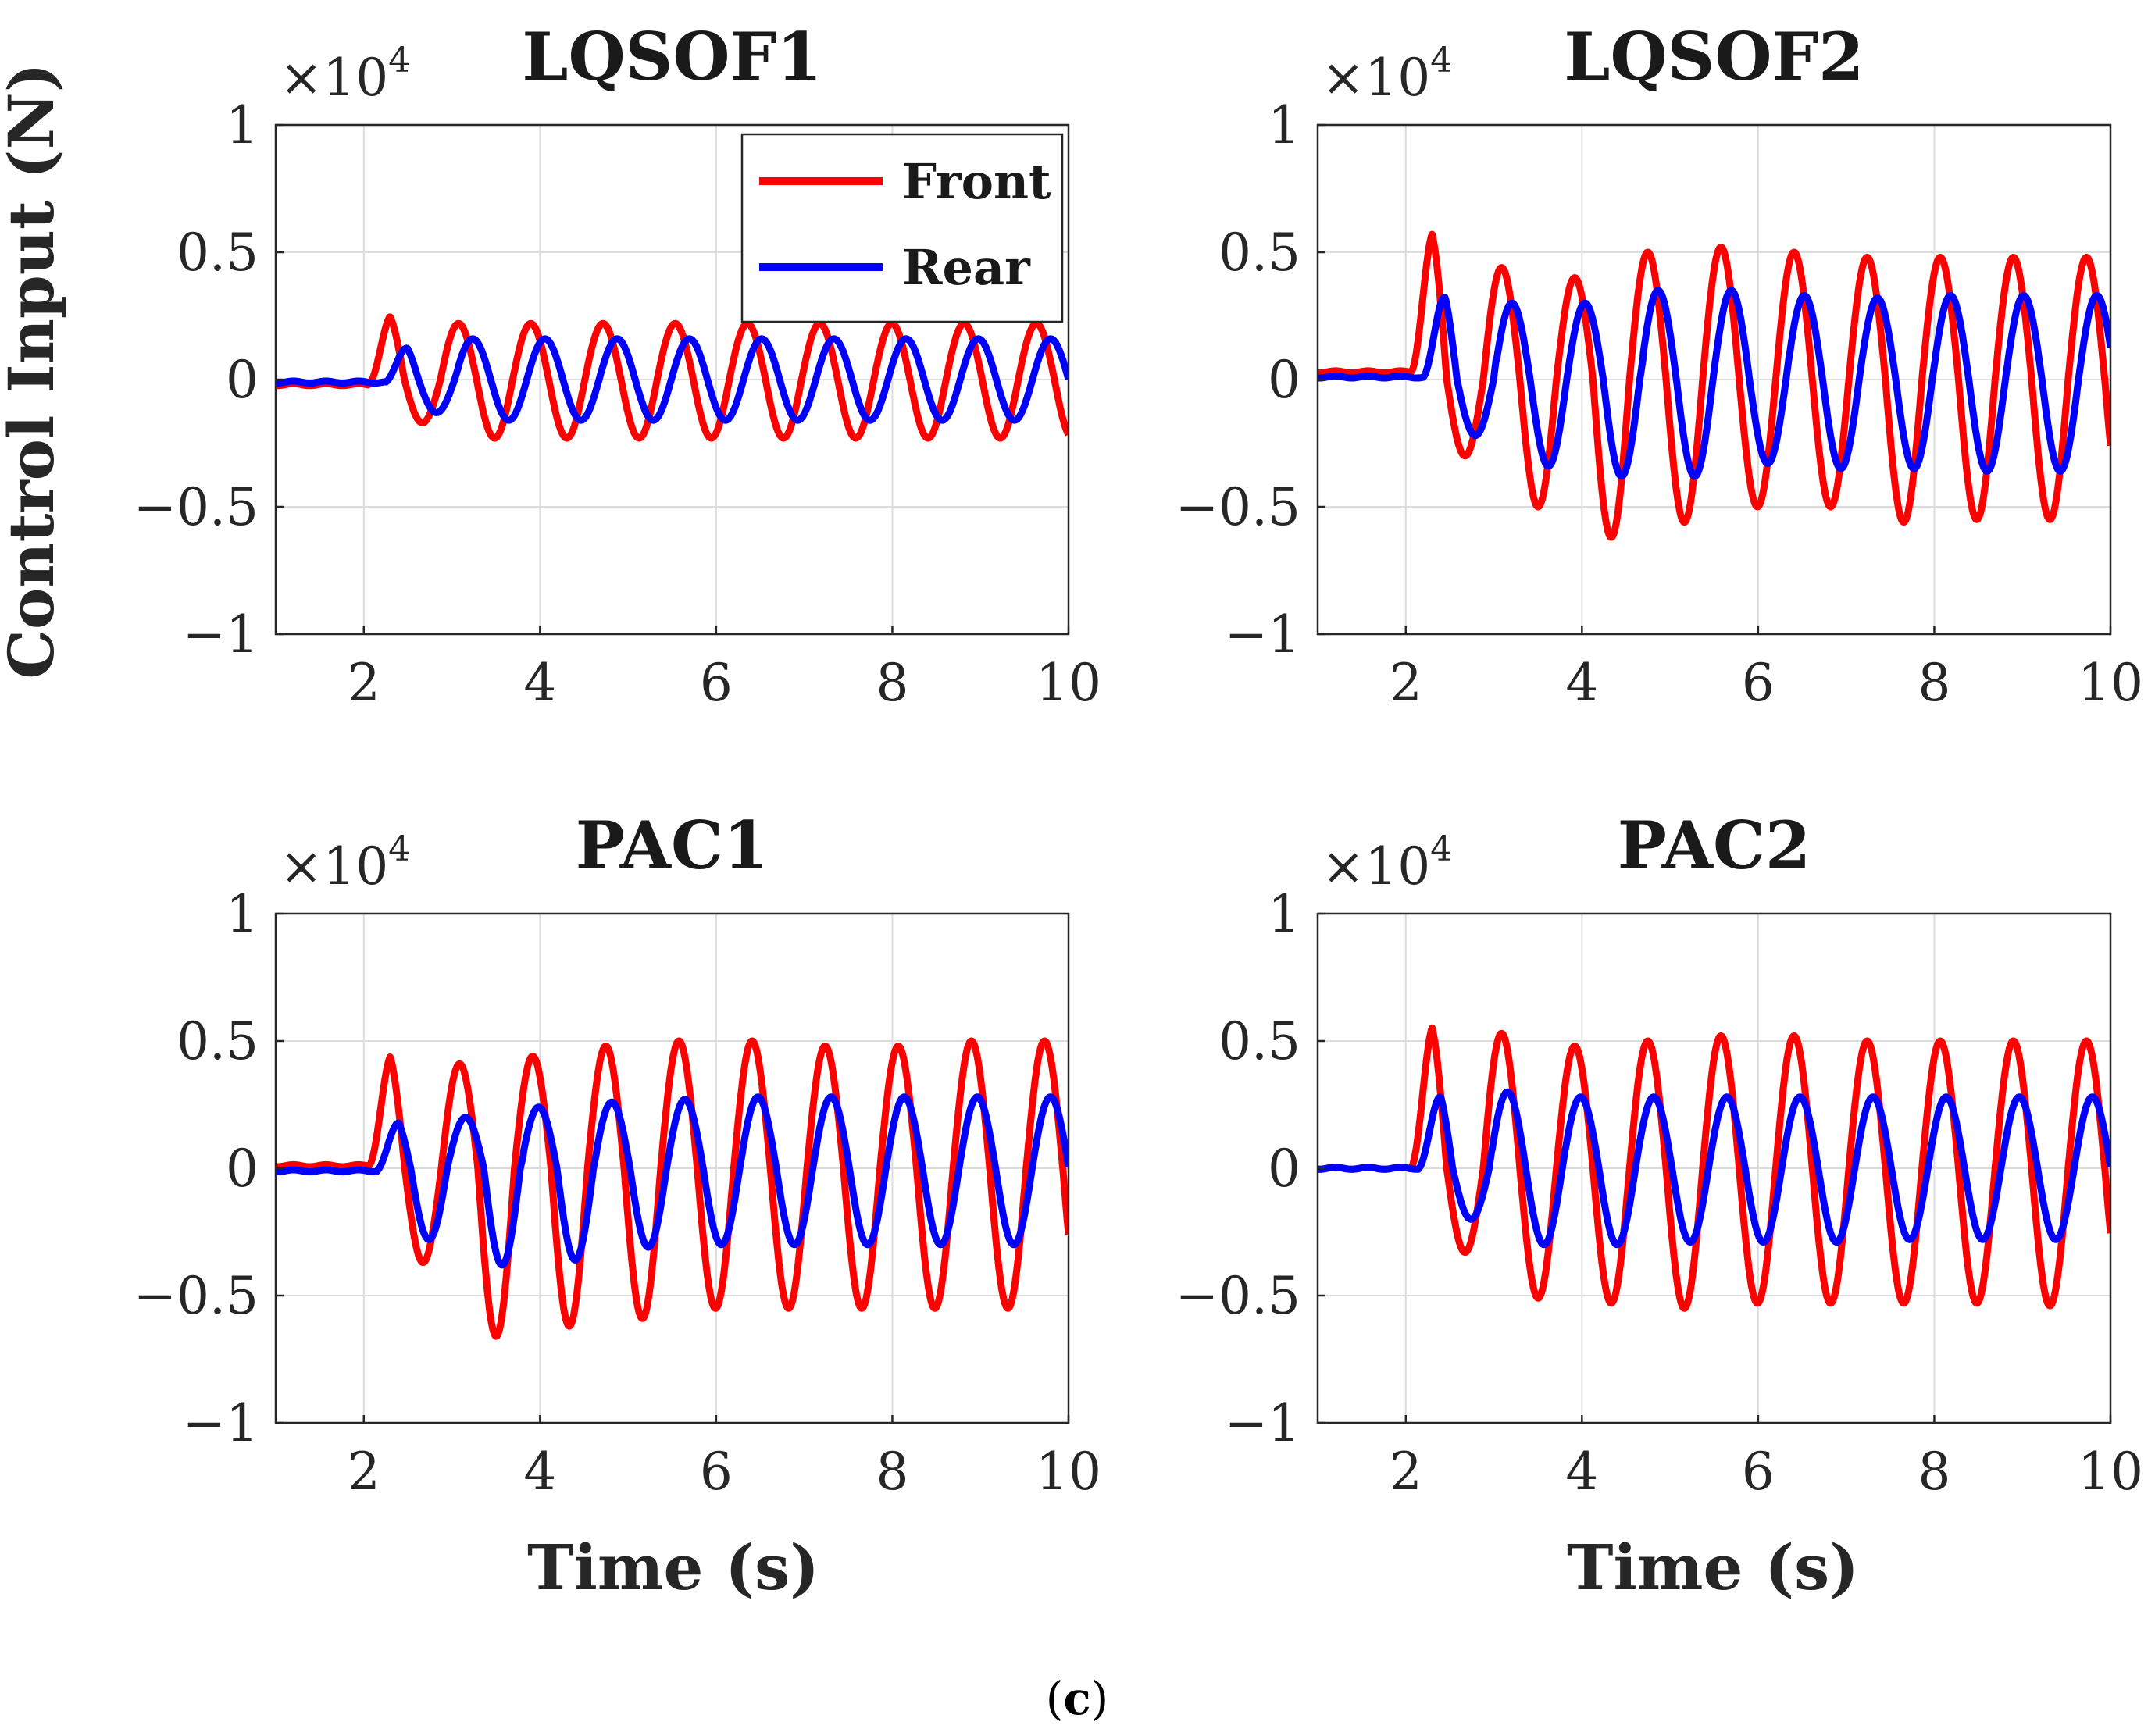  I want to click on legend-box, so click(902, 228).